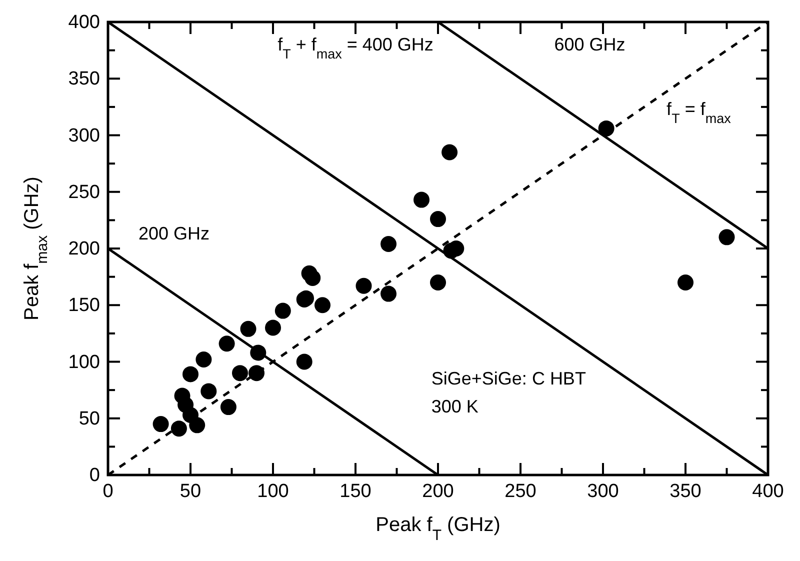  What do you see at coordinates (108, 491) in the screenshot?
I see `x-tick-label: 0` at bounding box center [108, 491].